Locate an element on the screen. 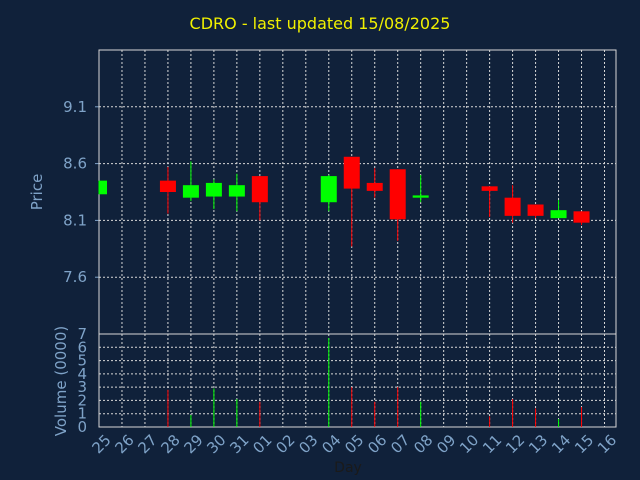 This screenshot has height=480, width=640. volume-tick-label: 1 is located at coordinates (82, 414).